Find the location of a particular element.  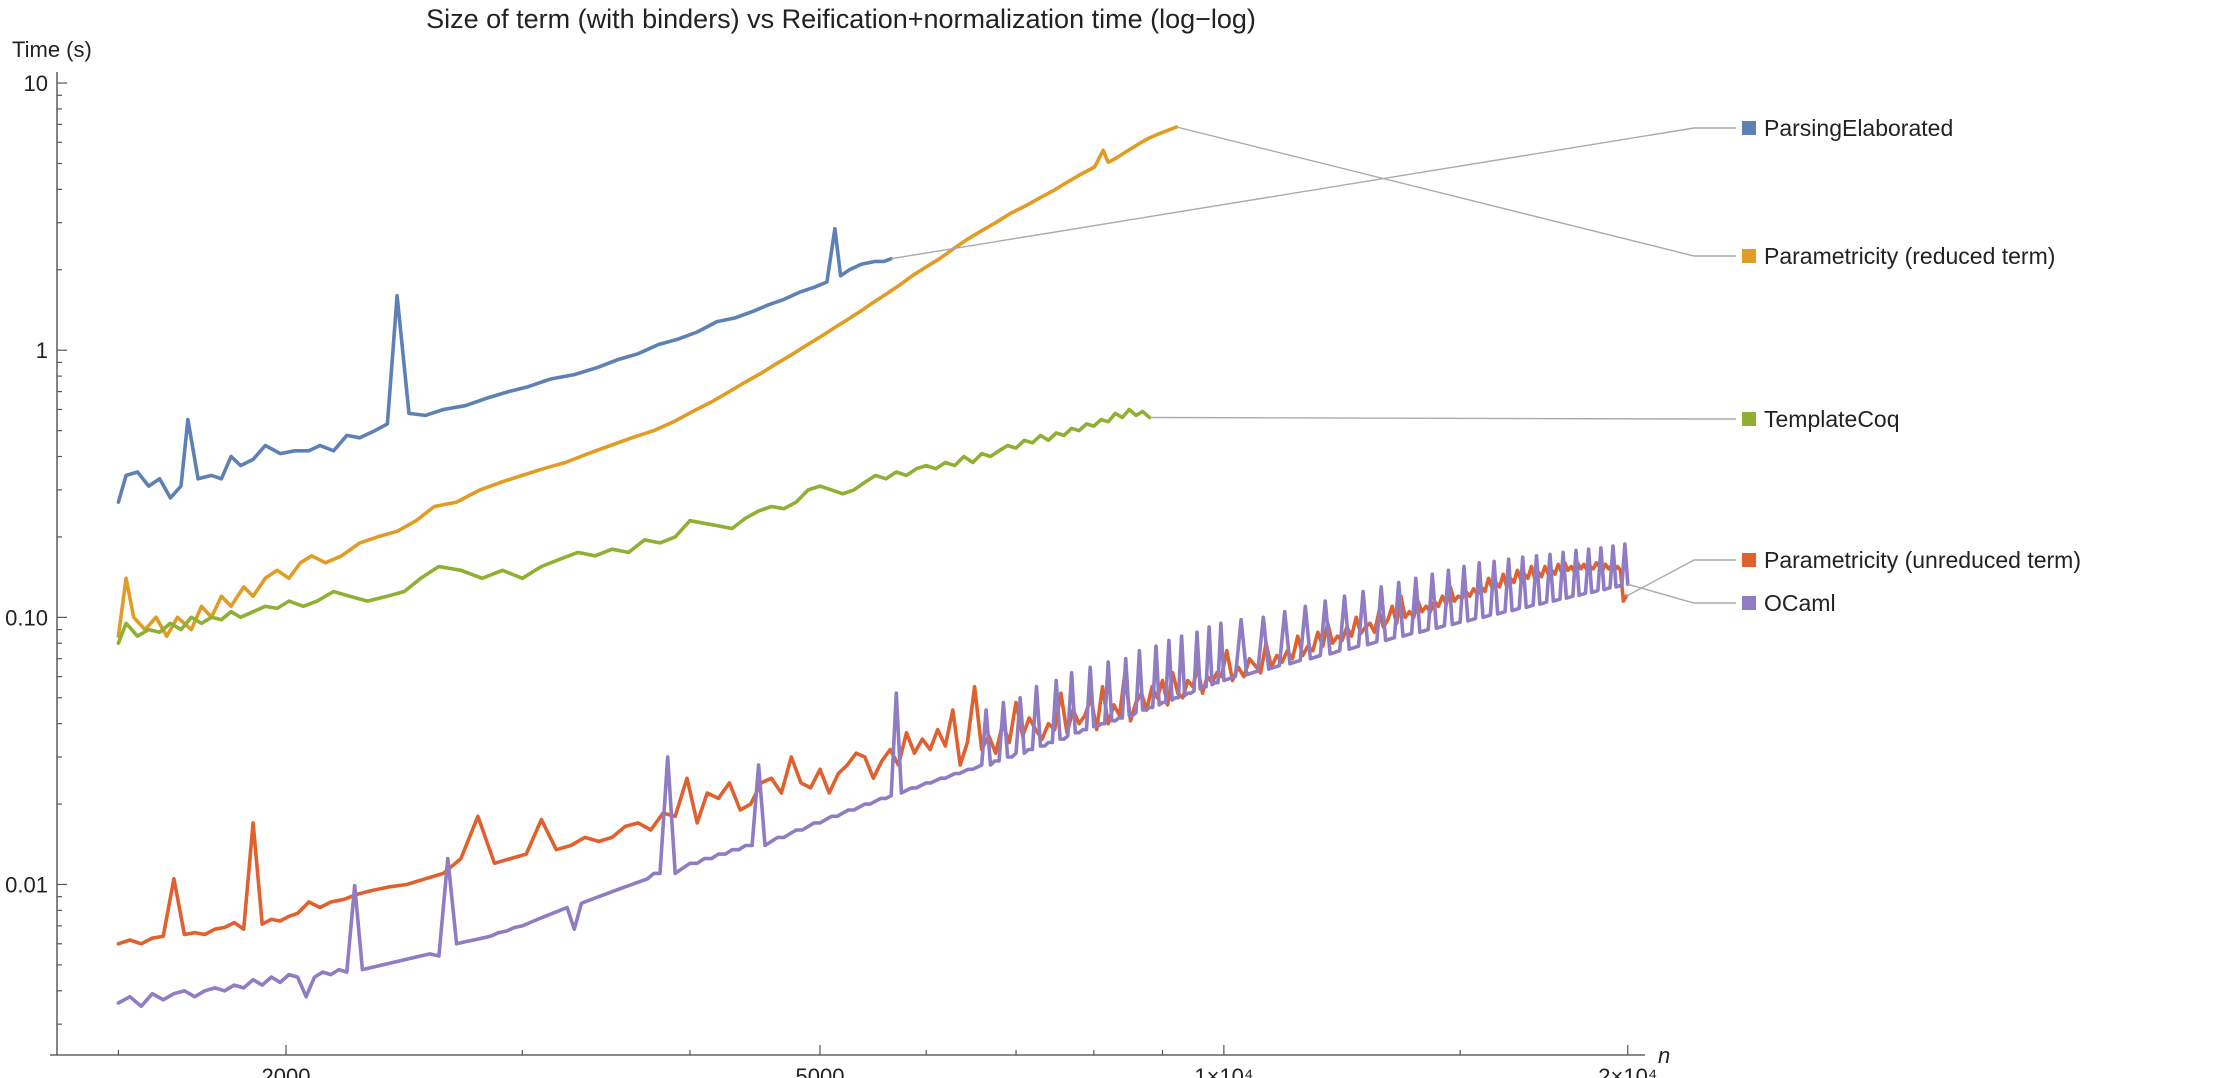

y-tick-label: 0.01 is located at coordinates (26, 884).